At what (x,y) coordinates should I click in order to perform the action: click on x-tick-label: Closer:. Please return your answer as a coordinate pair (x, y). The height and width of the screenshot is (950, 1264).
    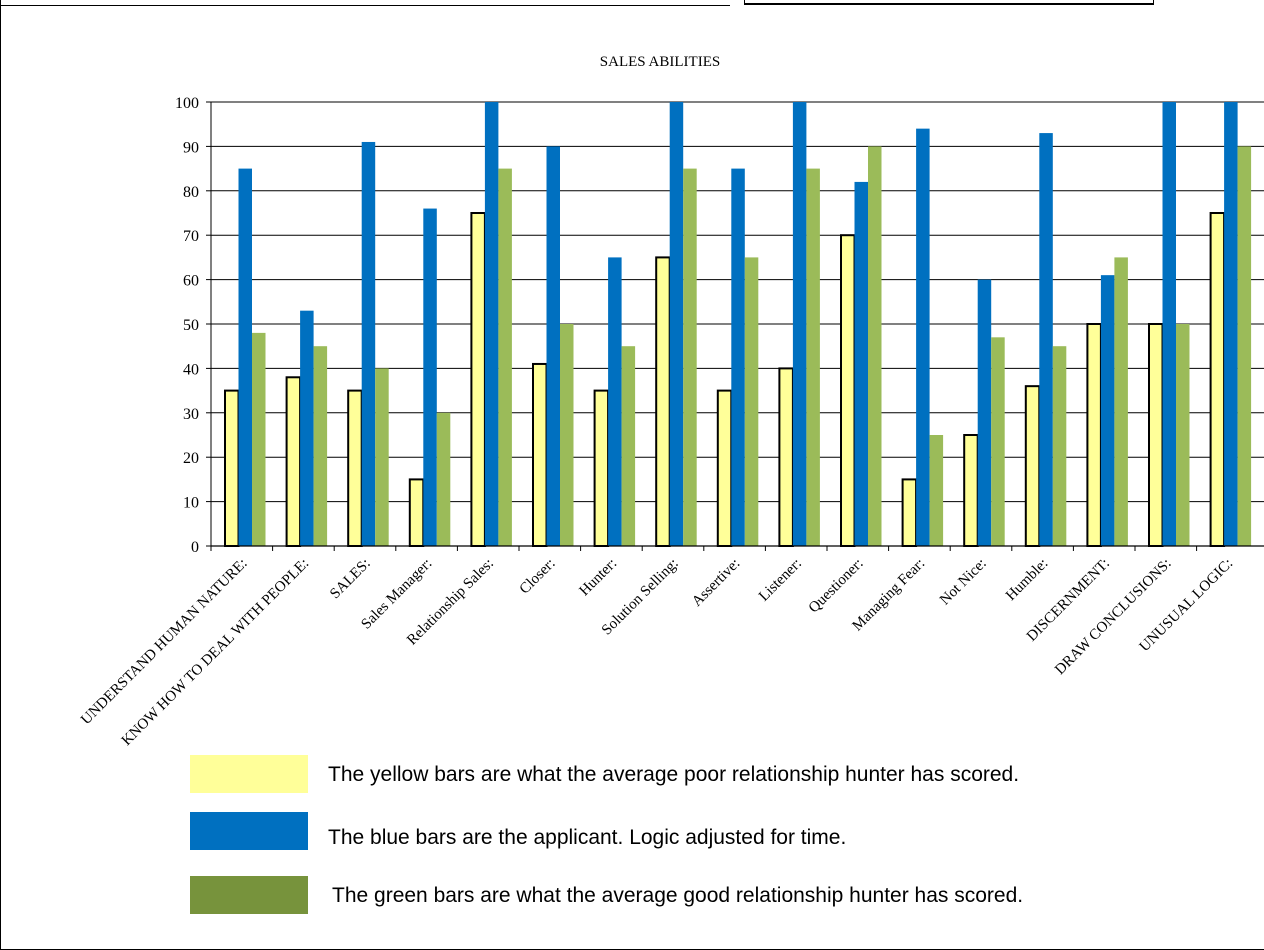
    Looking at the image, I should click on (538, 577).